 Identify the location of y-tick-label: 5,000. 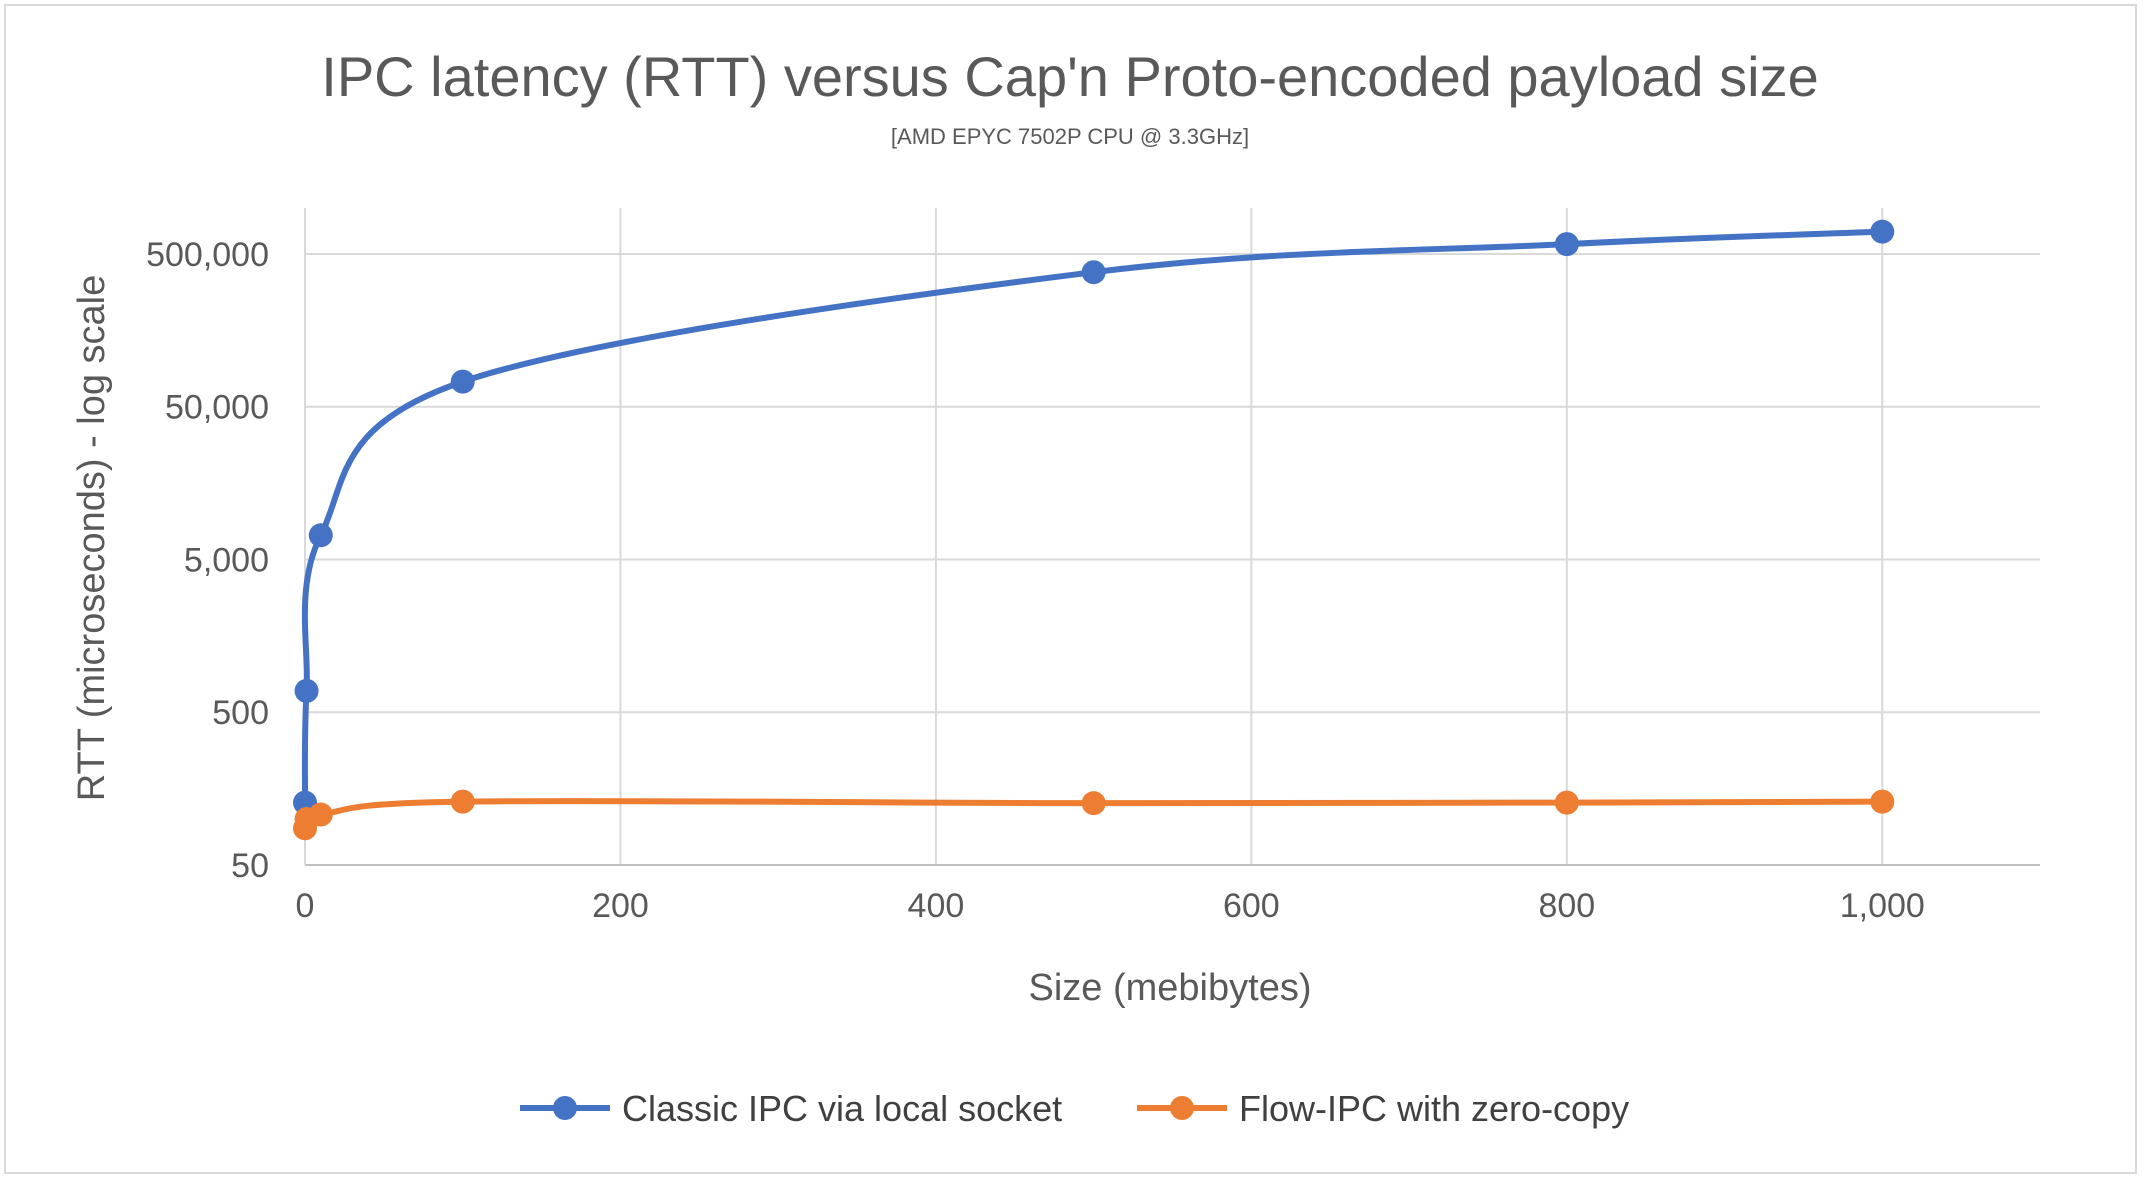
(226, 560).